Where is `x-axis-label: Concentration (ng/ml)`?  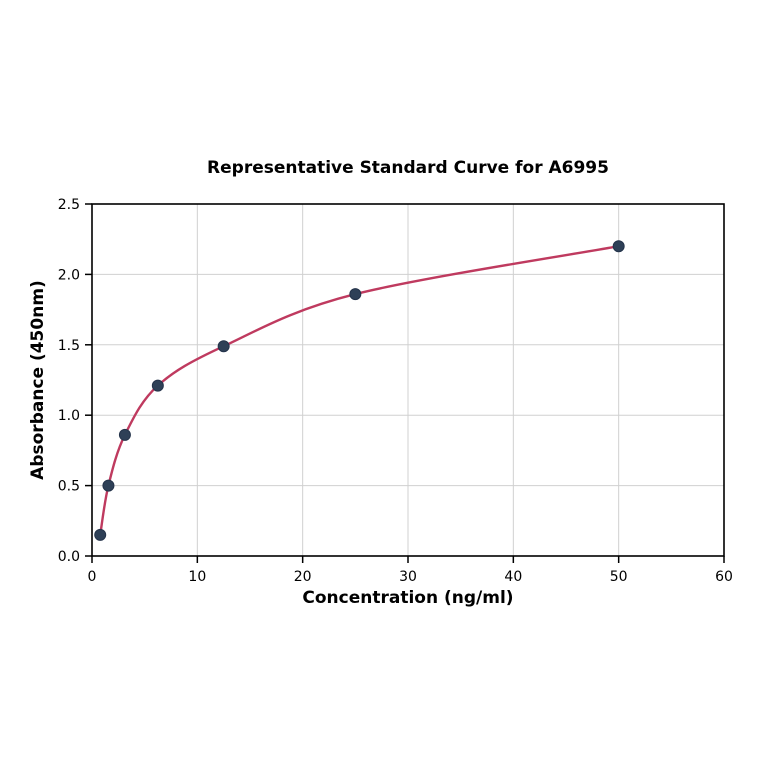 x-axis-label: Concentration (ng/ml) is located at coordinates (408, 598).